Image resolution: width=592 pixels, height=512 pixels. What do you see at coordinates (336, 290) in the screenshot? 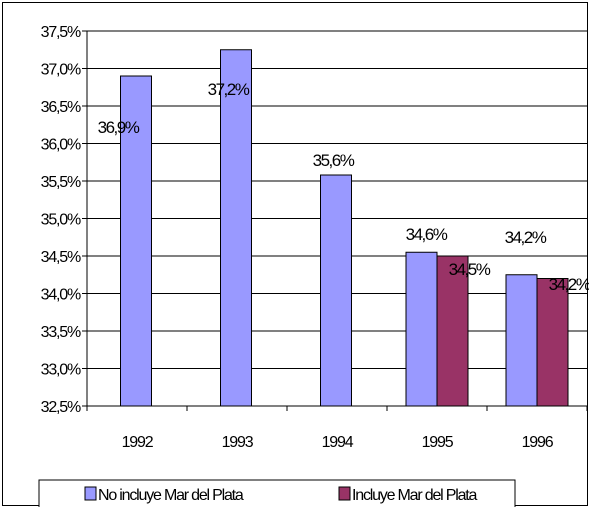
I see `bar-no-incluye-1994` at bounding box center [336, 290].